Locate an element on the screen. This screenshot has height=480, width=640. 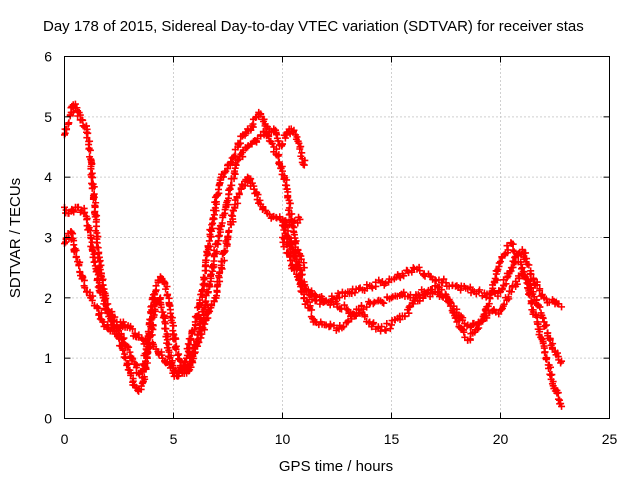
x-tick-label: 15 is located at coordinates (392, 439).